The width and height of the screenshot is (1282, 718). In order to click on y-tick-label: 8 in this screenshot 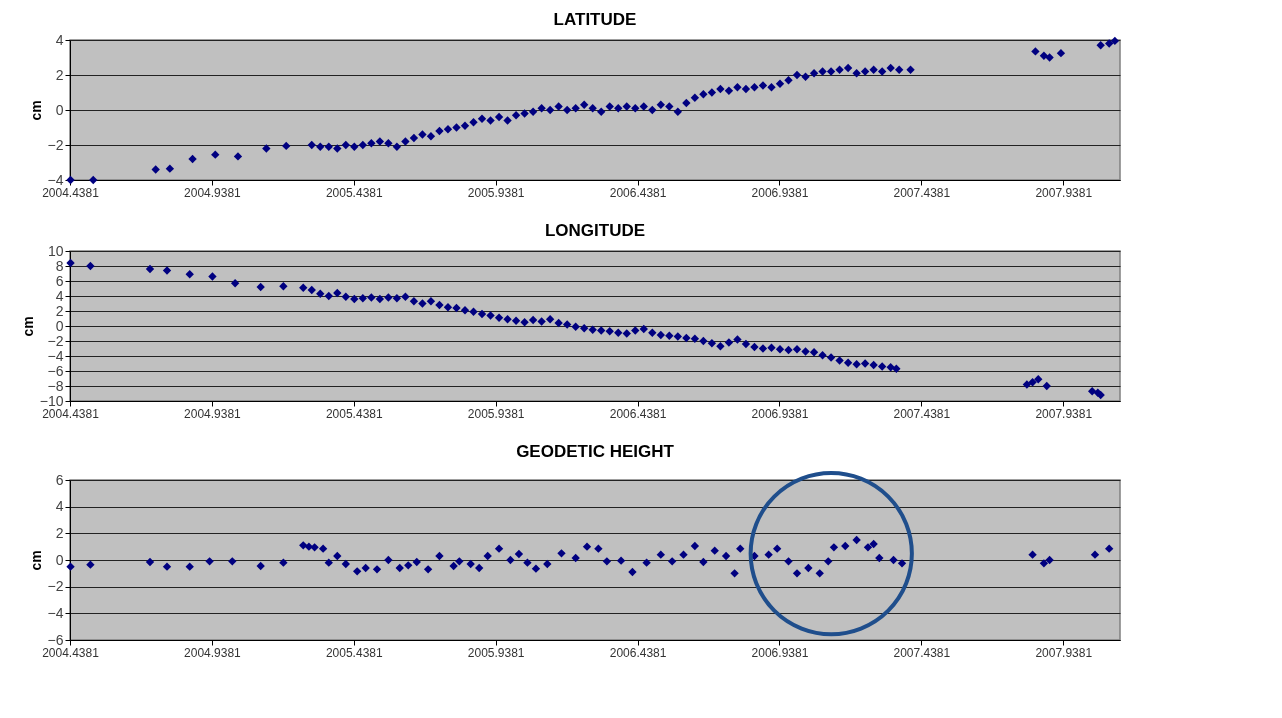, I will do `click(59, 265)`.